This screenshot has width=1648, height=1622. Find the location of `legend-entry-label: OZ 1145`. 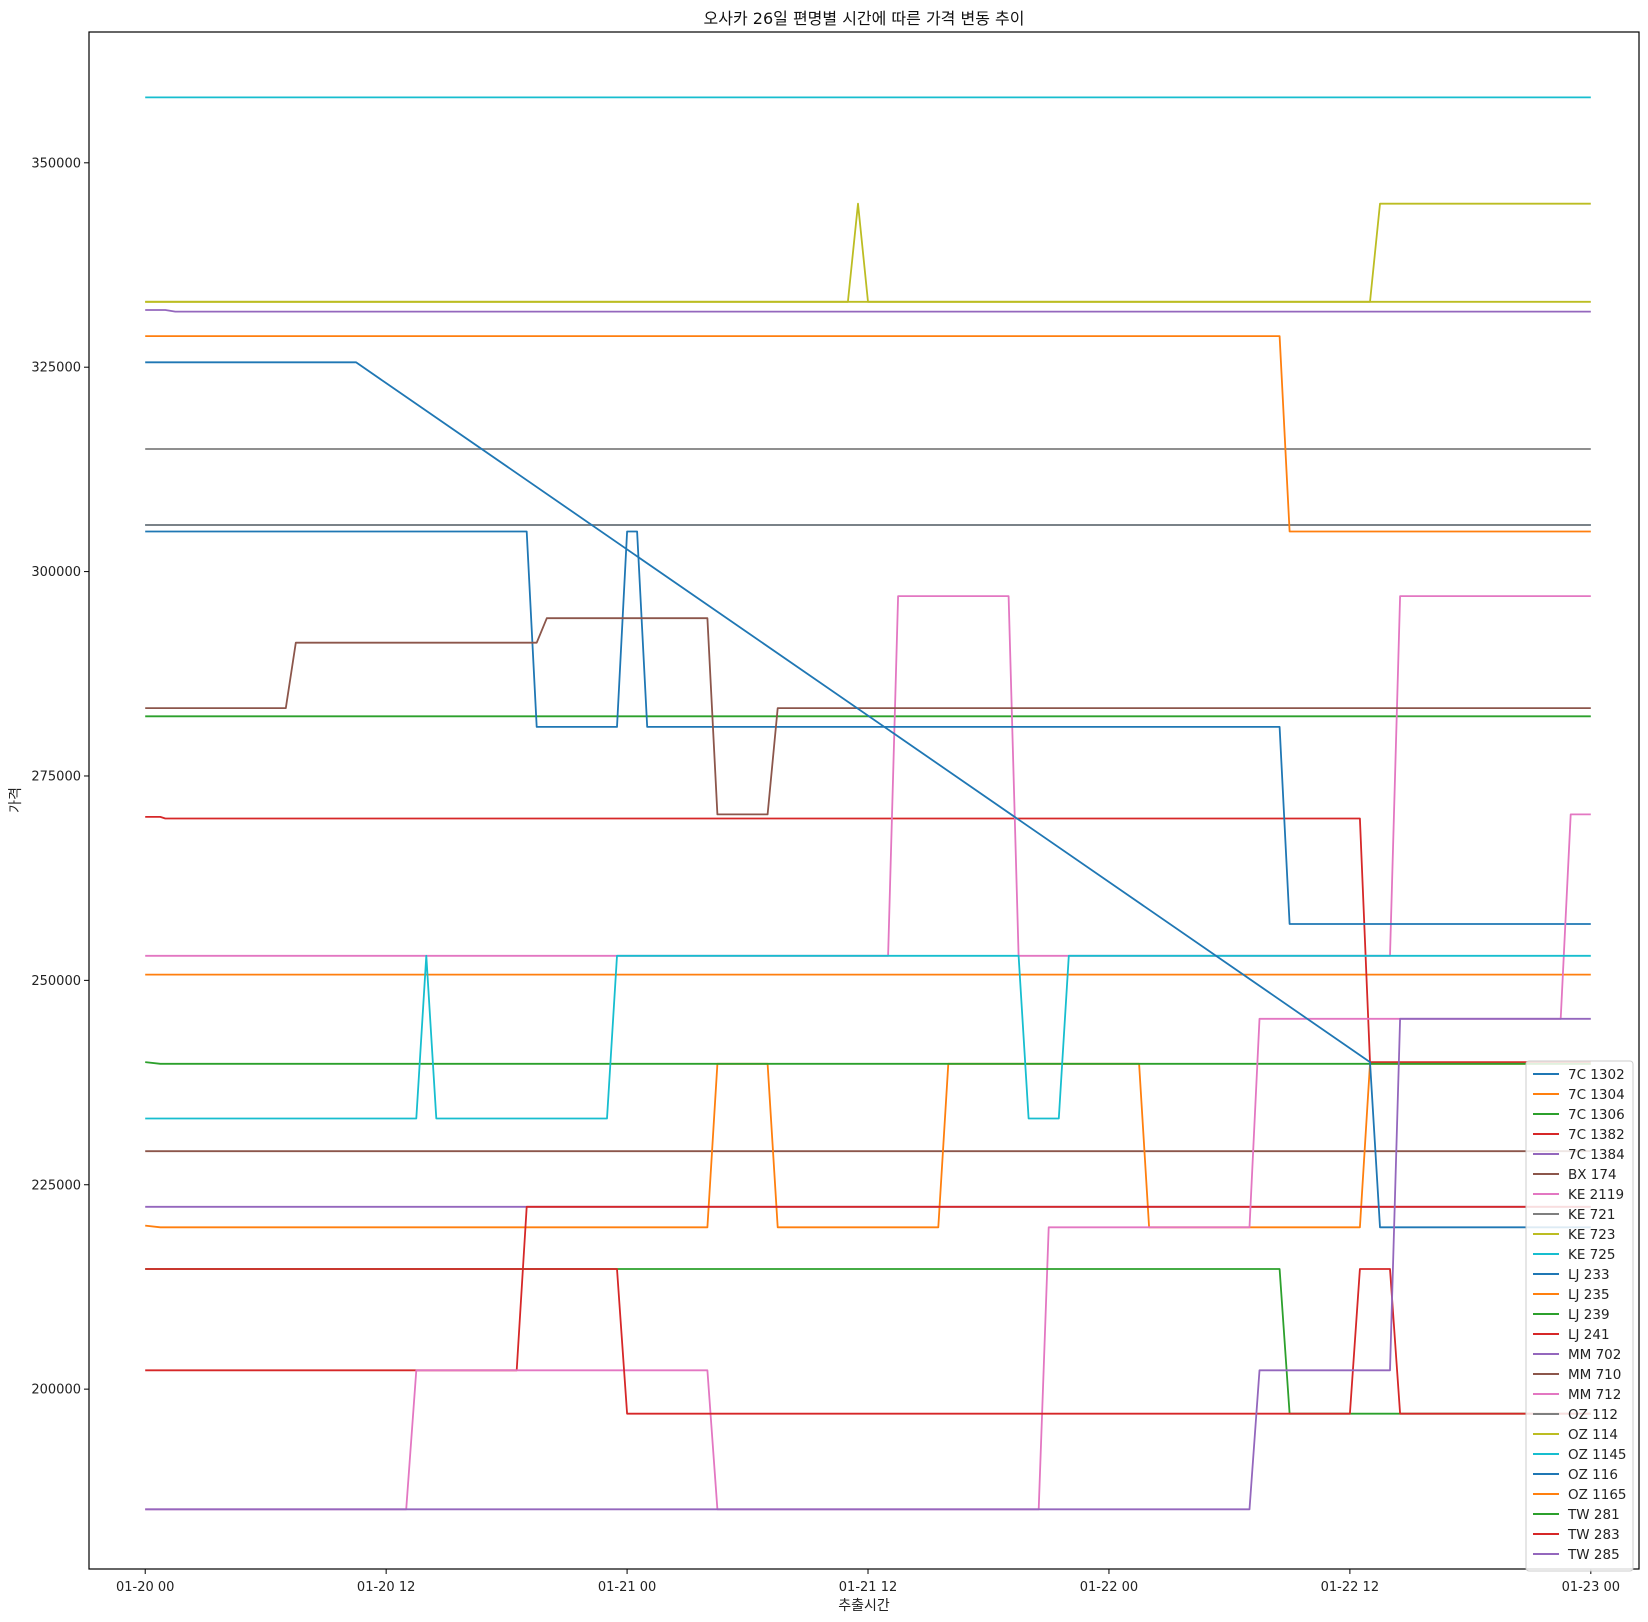

legend-entry-label: OZ 1145 is located at coordinates (1597, 1455).